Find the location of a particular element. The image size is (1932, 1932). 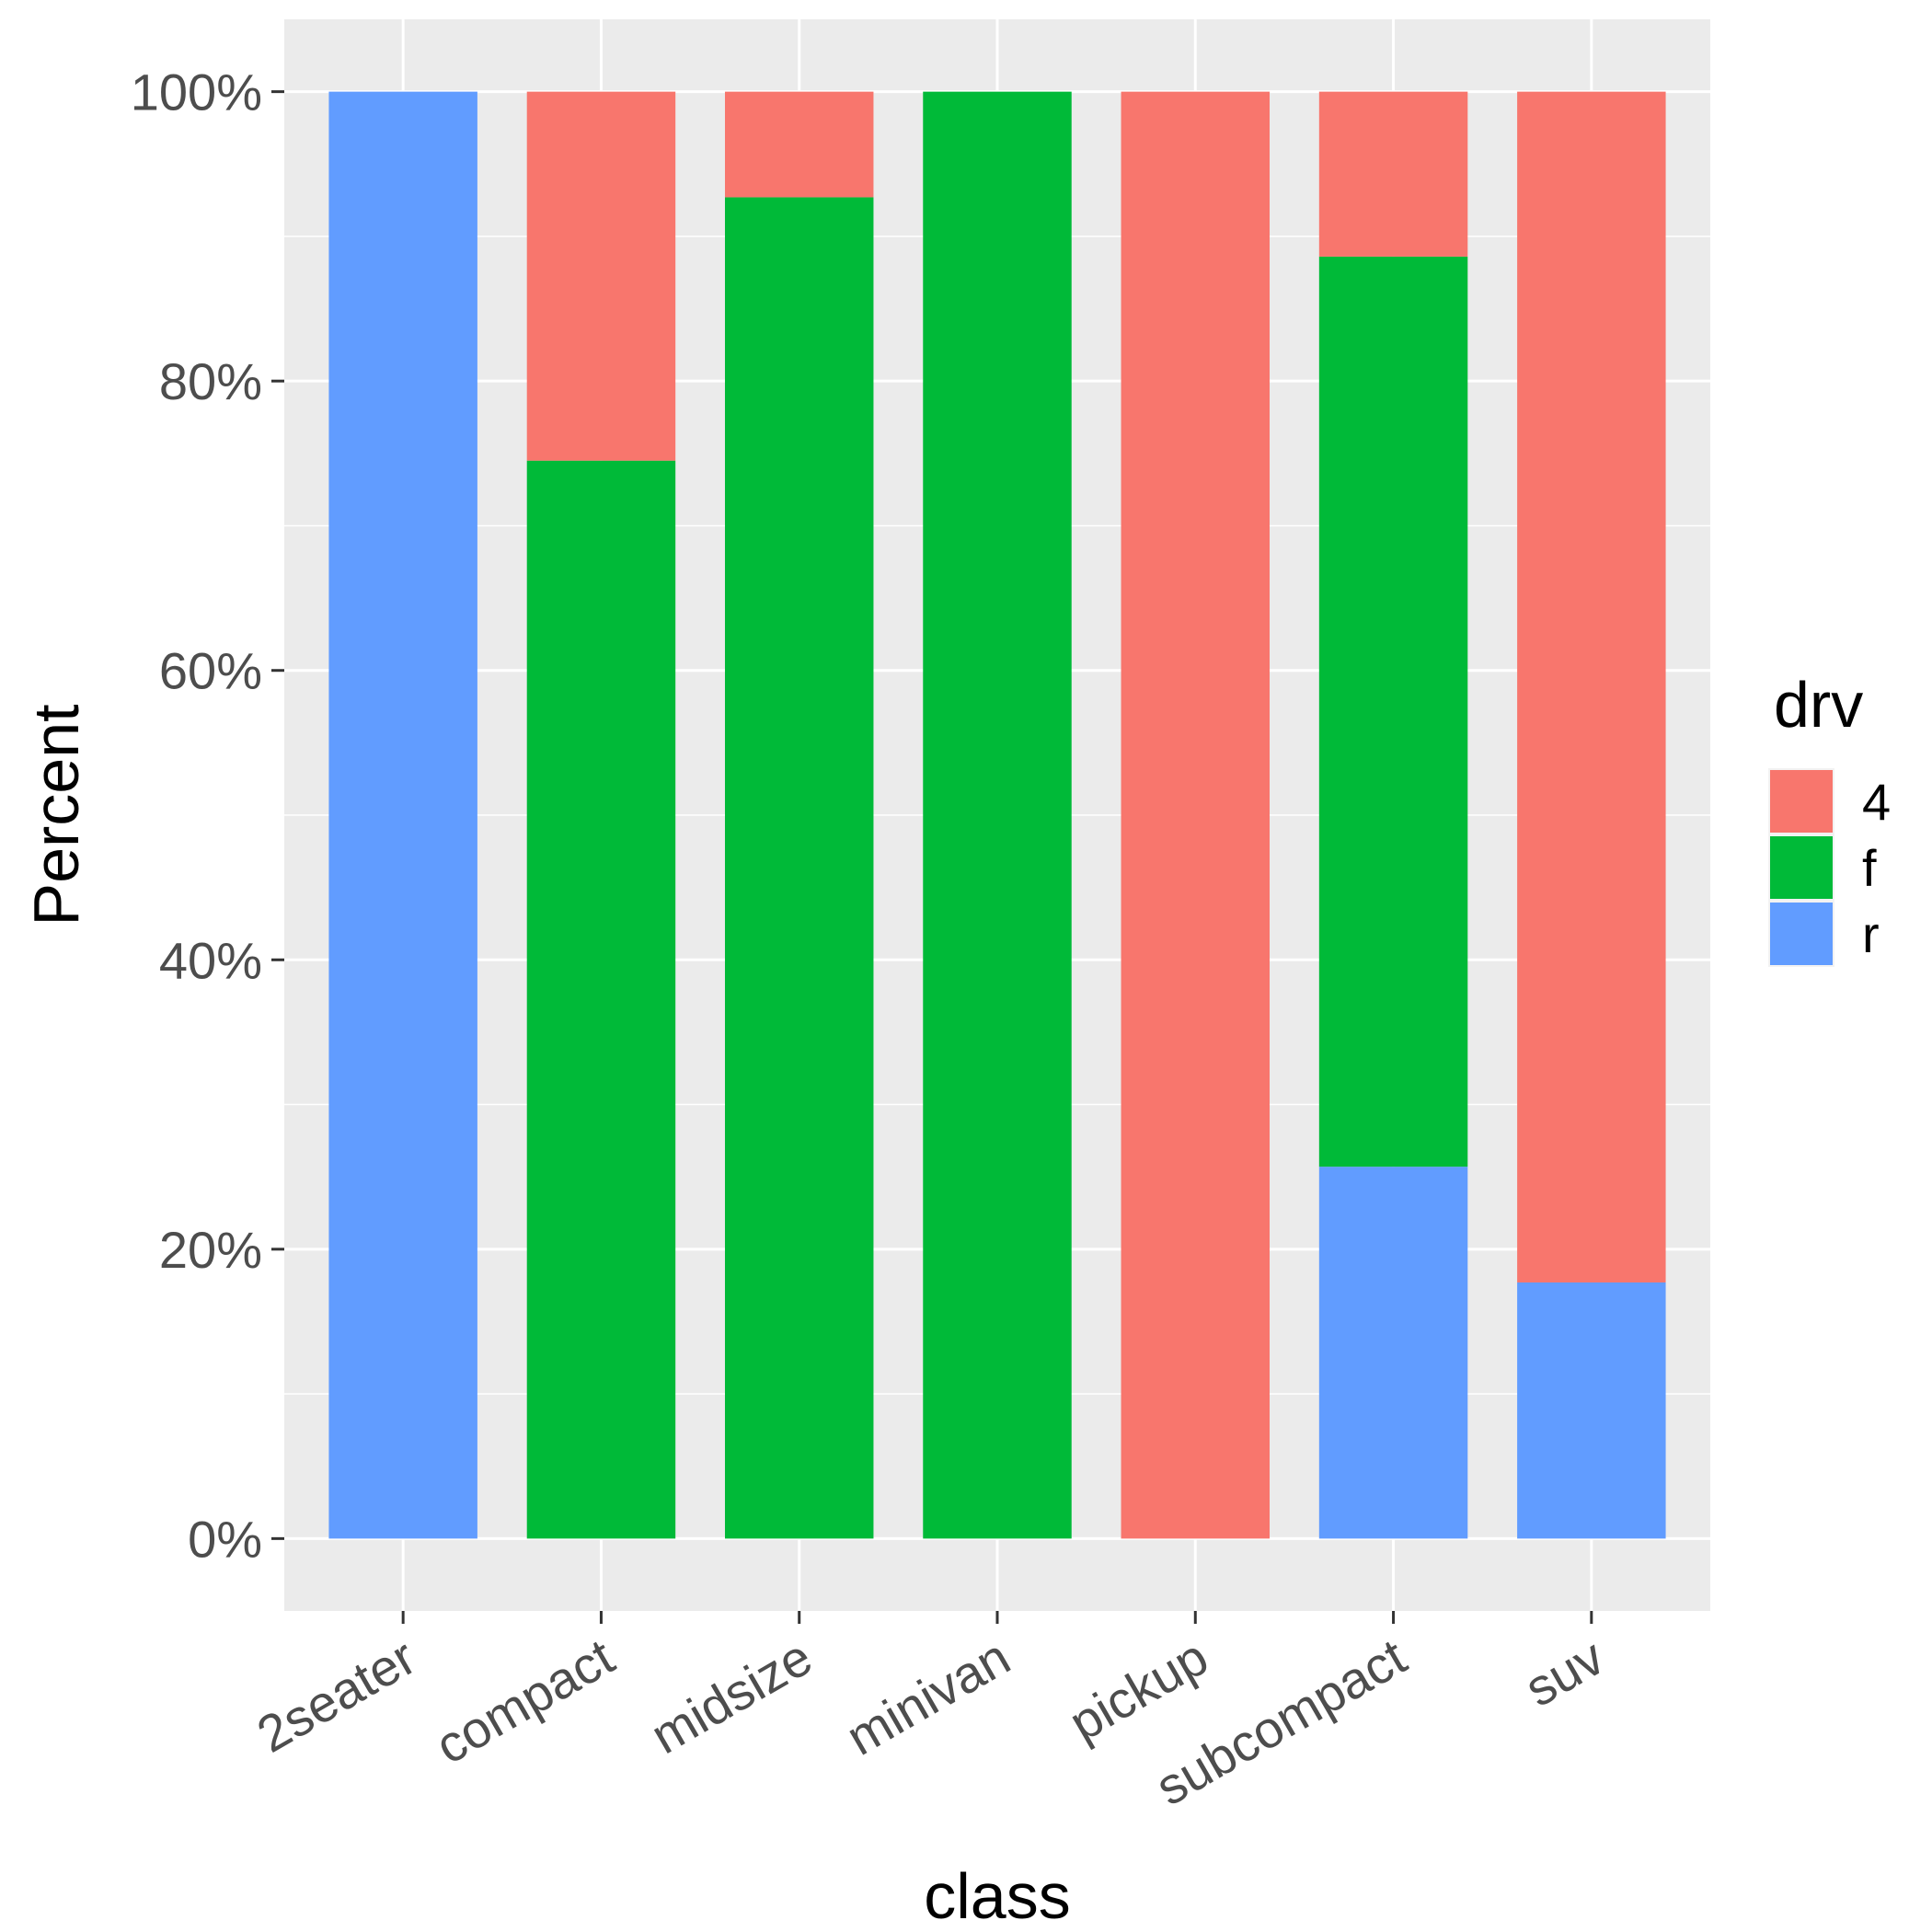

x-tick-label: midsize is located at coordinates (731, 1696).